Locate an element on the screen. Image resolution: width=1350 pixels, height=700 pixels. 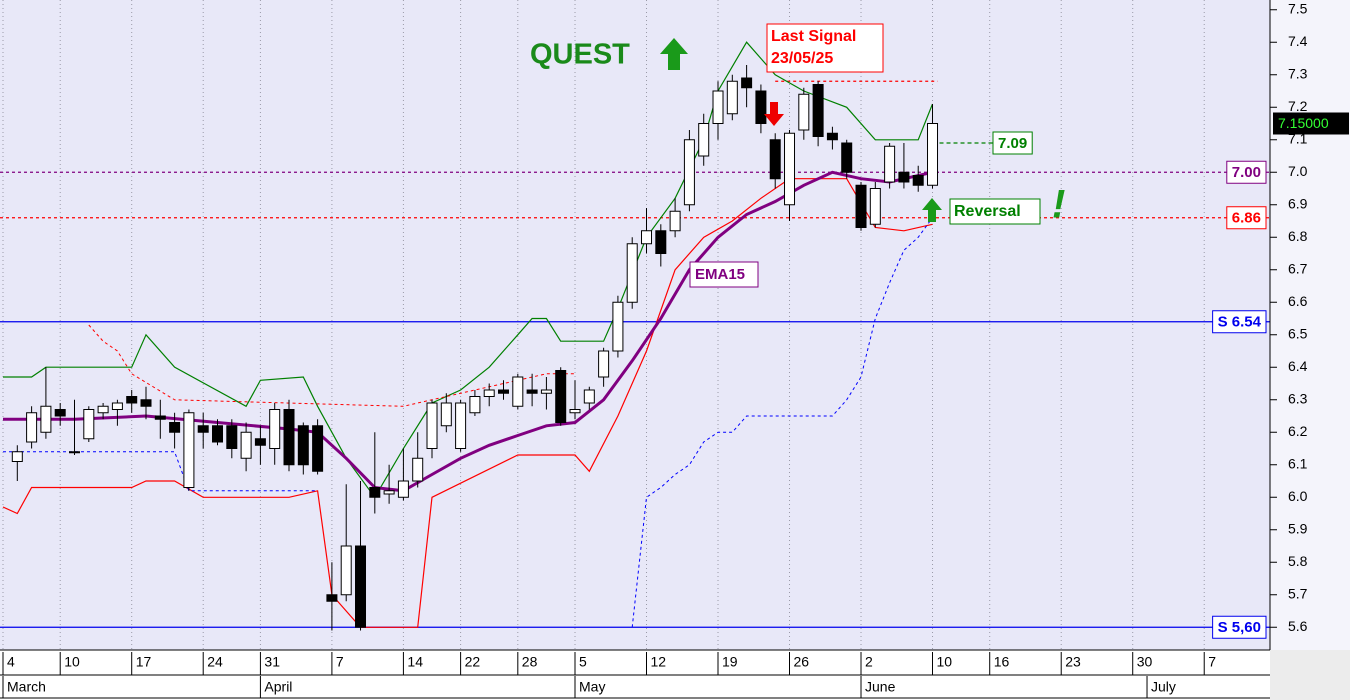
month-label: May is located at coordinates (592, 687).